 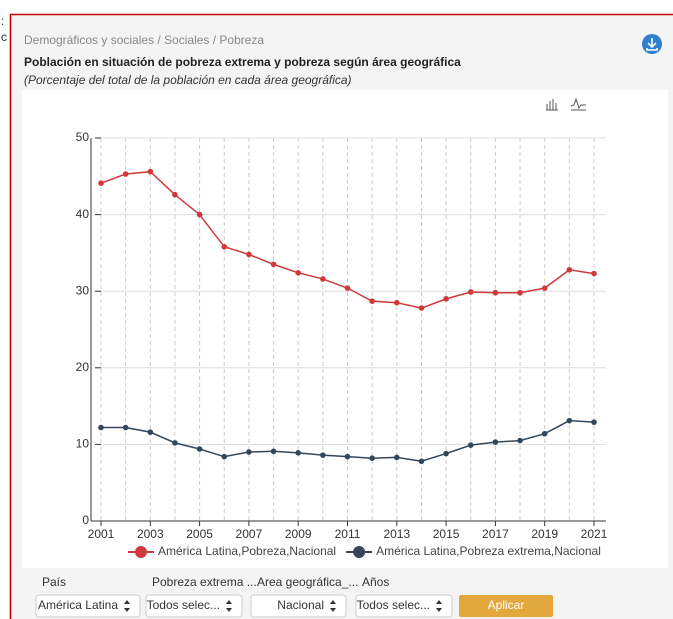 What do you see at coordinates (199, 534) in the screenshot?
I see `x-tick-label: 2005` at bounding box center [199, 534].